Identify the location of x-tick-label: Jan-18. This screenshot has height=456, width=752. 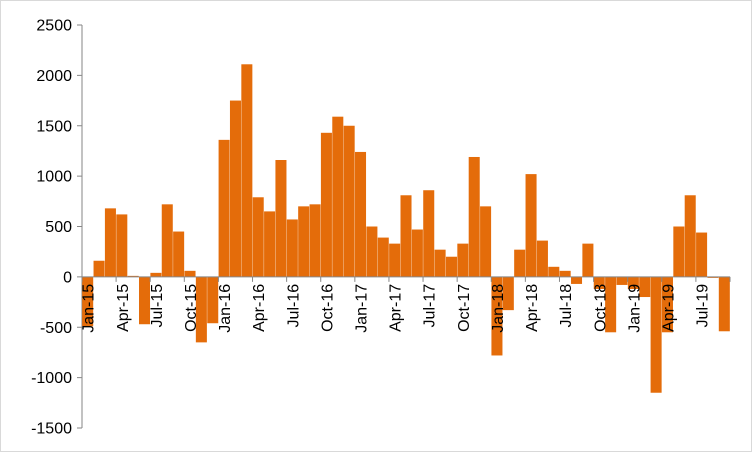
(498, 308).